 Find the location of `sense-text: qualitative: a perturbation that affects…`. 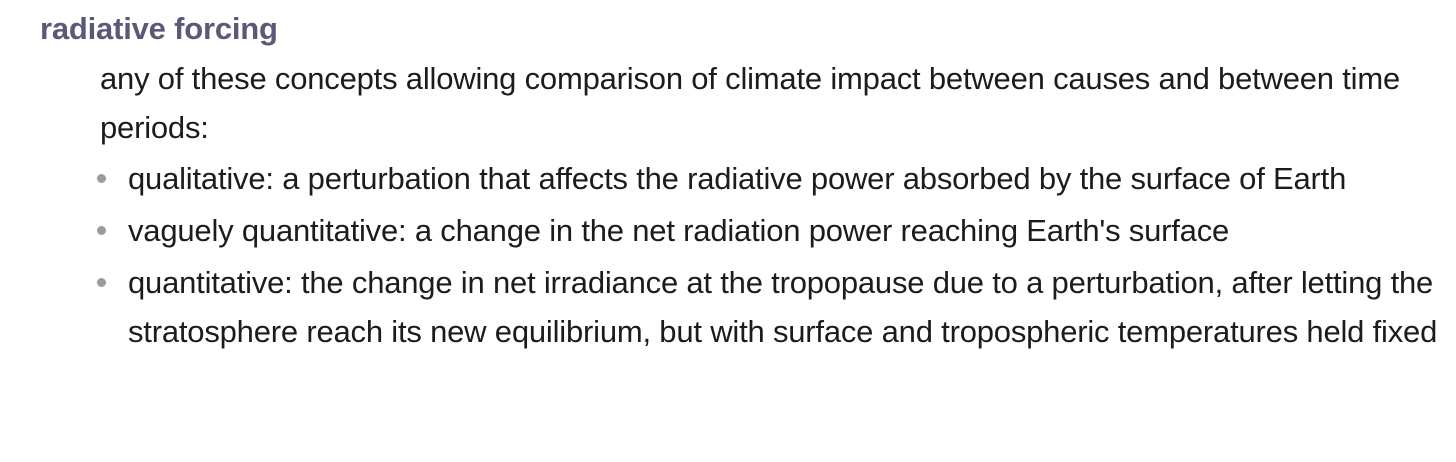

sense-text: qualitative: a perturbation that affects… is located at coordinates (737, 178).